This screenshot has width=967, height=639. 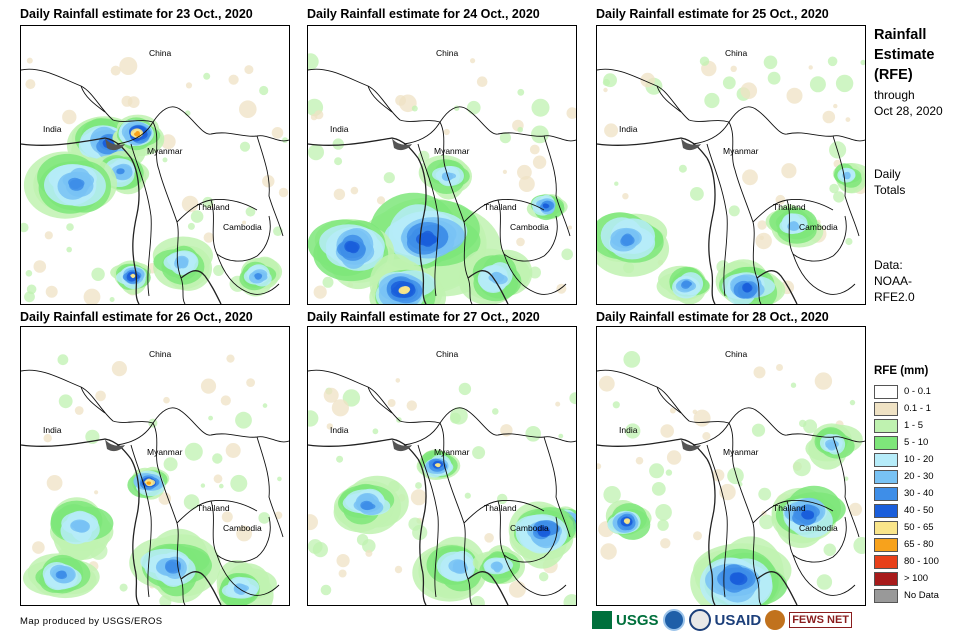 I want to click on legend-item: No Data, so click(x=906, y=595).